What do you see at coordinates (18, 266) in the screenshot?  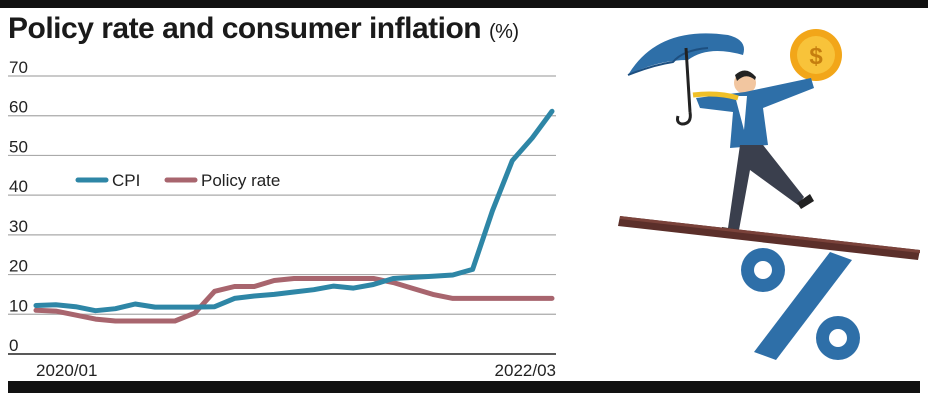 I see `y-tick-label: 20` at bounding box center [18, 266].